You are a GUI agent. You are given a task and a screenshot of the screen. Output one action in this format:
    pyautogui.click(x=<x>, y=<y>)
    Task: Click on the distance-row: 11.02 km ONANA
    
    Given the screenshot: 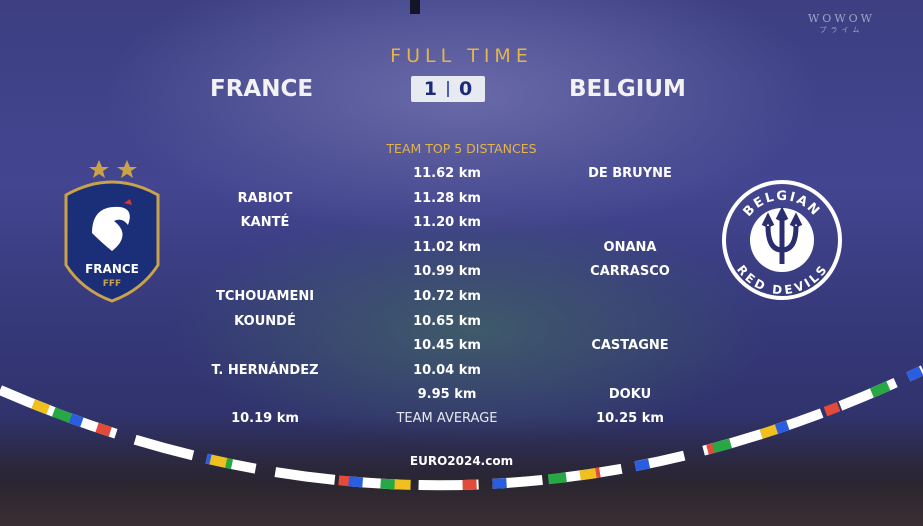 What is the action you would take?
    pyautogui.click(x=461, y=250)
    